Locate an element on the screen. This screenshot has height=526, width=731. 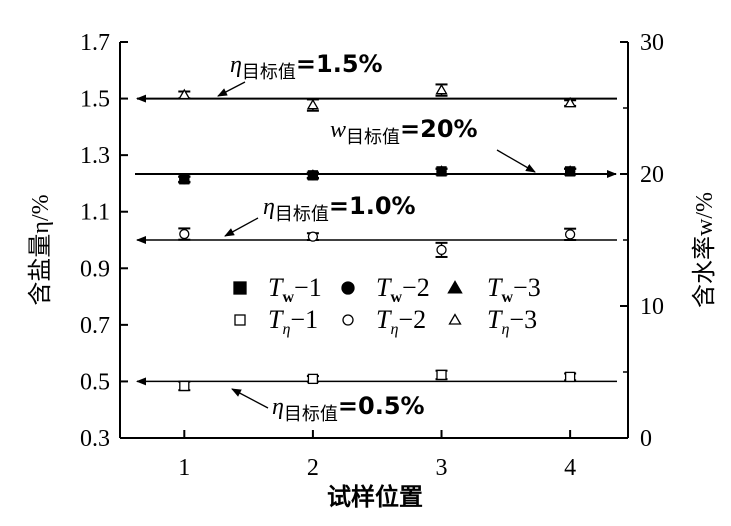
annotation-label: η目标值=1.0% is located at coordinates (339, 208).